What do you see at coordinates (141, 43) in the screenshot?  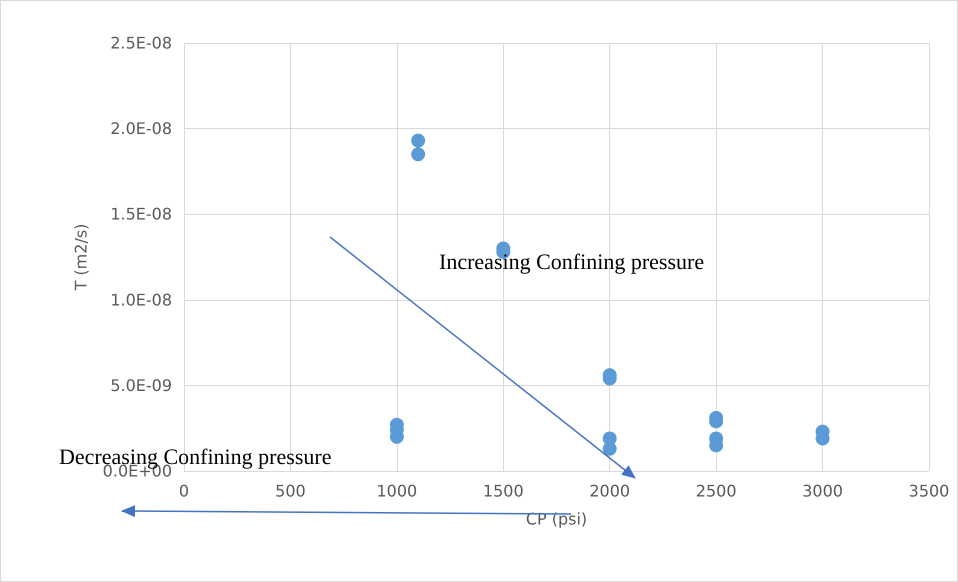 I see `y-tick-label: 2.5E-08` at bounding box center [141, 43].